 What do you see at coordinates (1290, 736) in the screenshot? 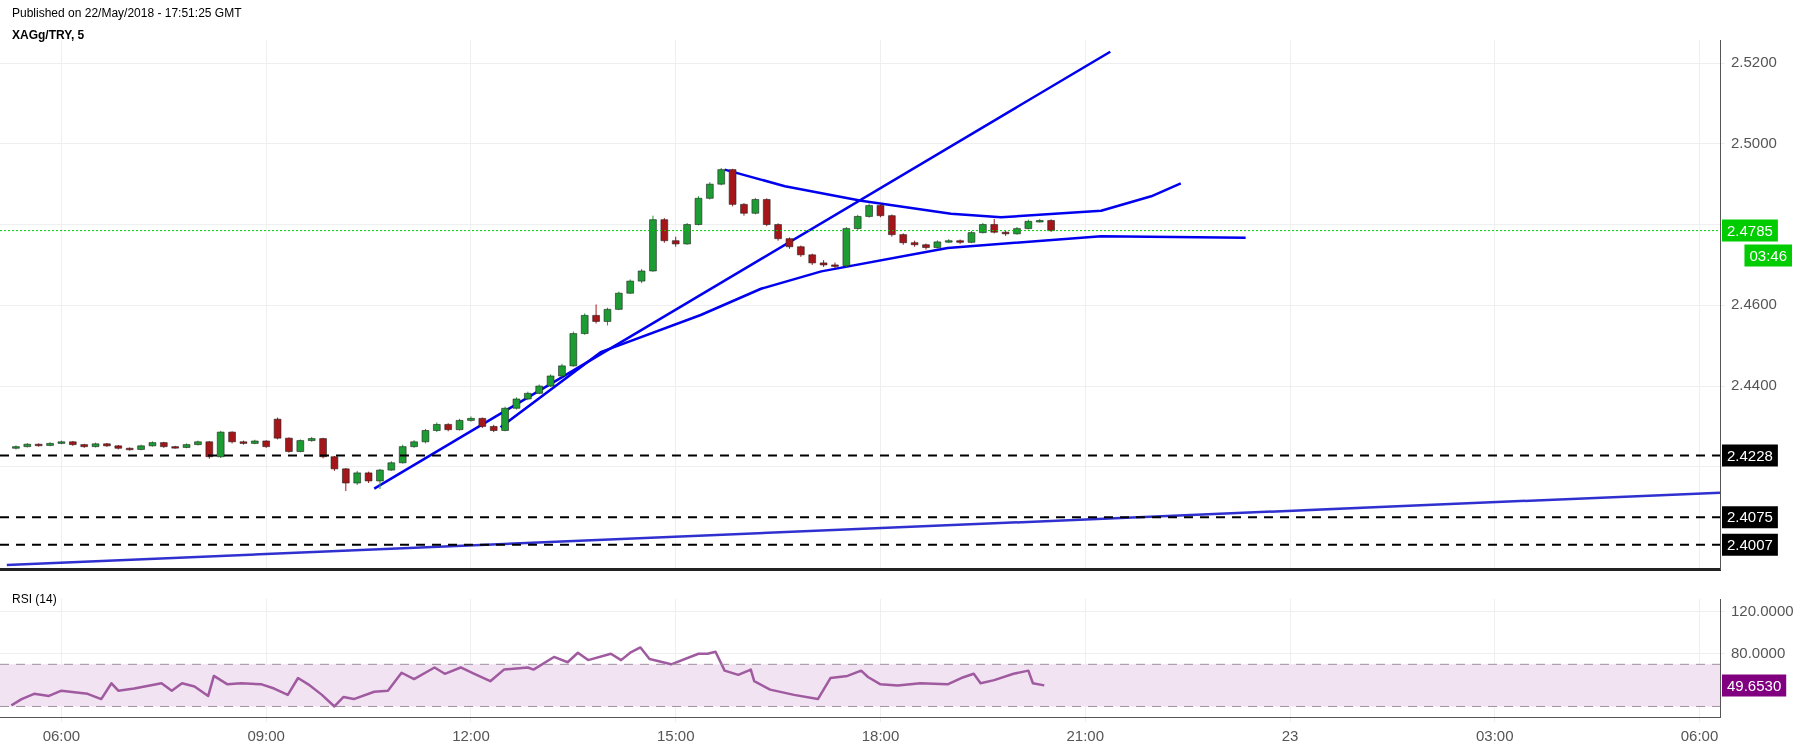
I see `x-tick-label: 23` at bounding box center [1290, 736].